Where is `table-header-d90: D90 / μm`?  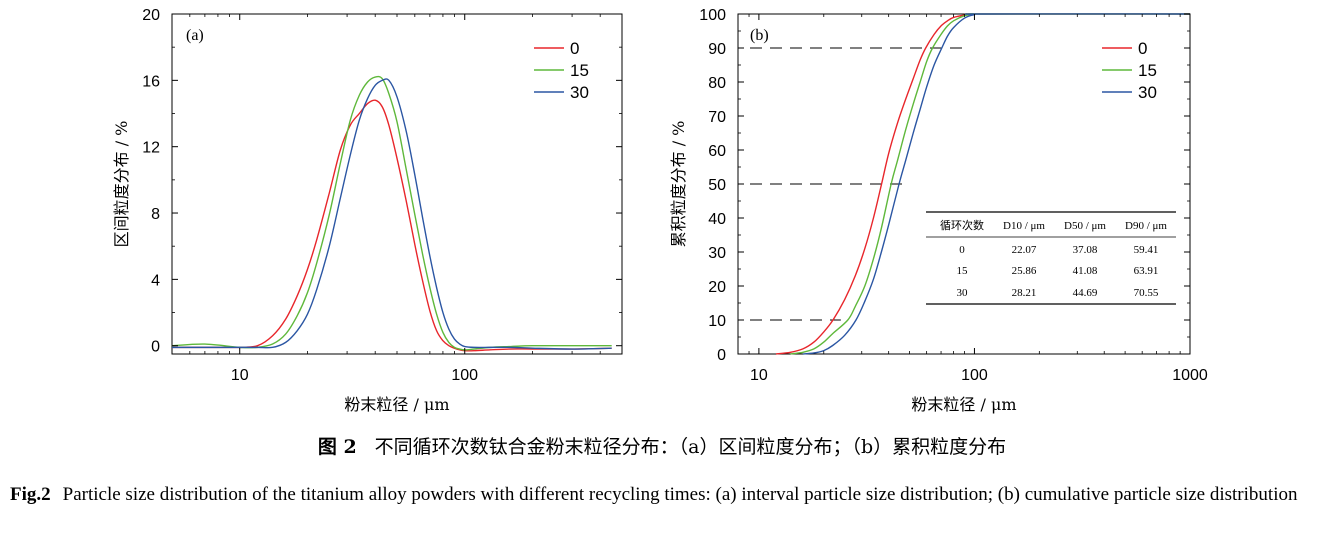 table-header-d90: D90 / μm is located at coordinates (1146, 226).